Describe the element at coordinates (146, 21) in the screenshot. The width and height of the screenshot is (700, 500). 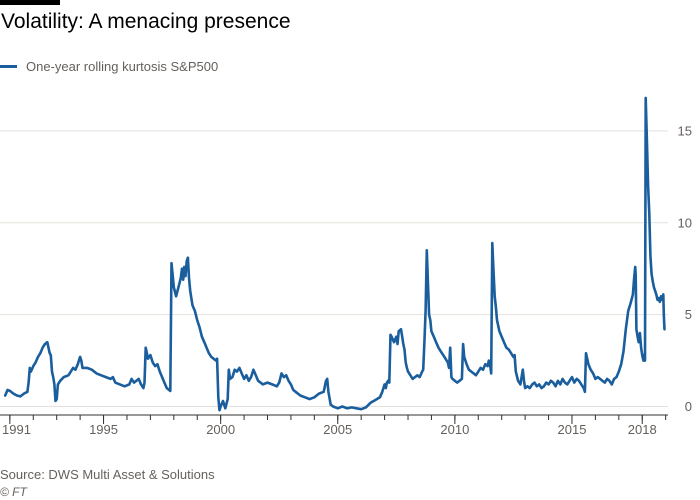
I see `chart-title: Volatility: A menacing presence` at that location.